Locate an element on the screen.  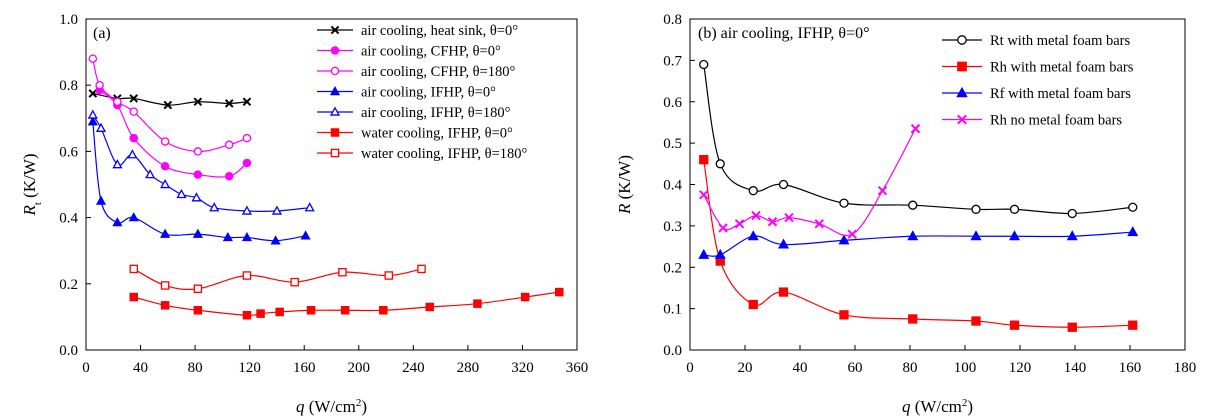
legend-label: air cooling, heat sink, θ=0° is located at coordinates (439, 31).